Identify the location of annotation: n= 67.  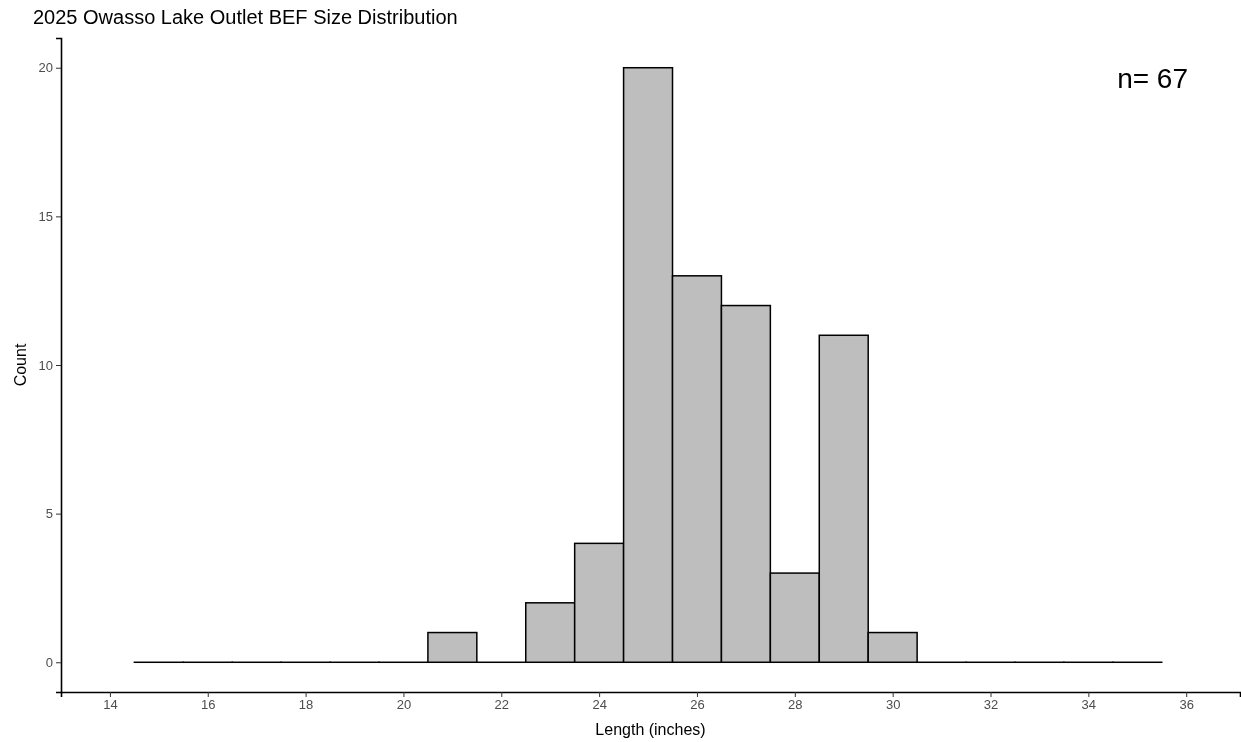
(1152, 78).